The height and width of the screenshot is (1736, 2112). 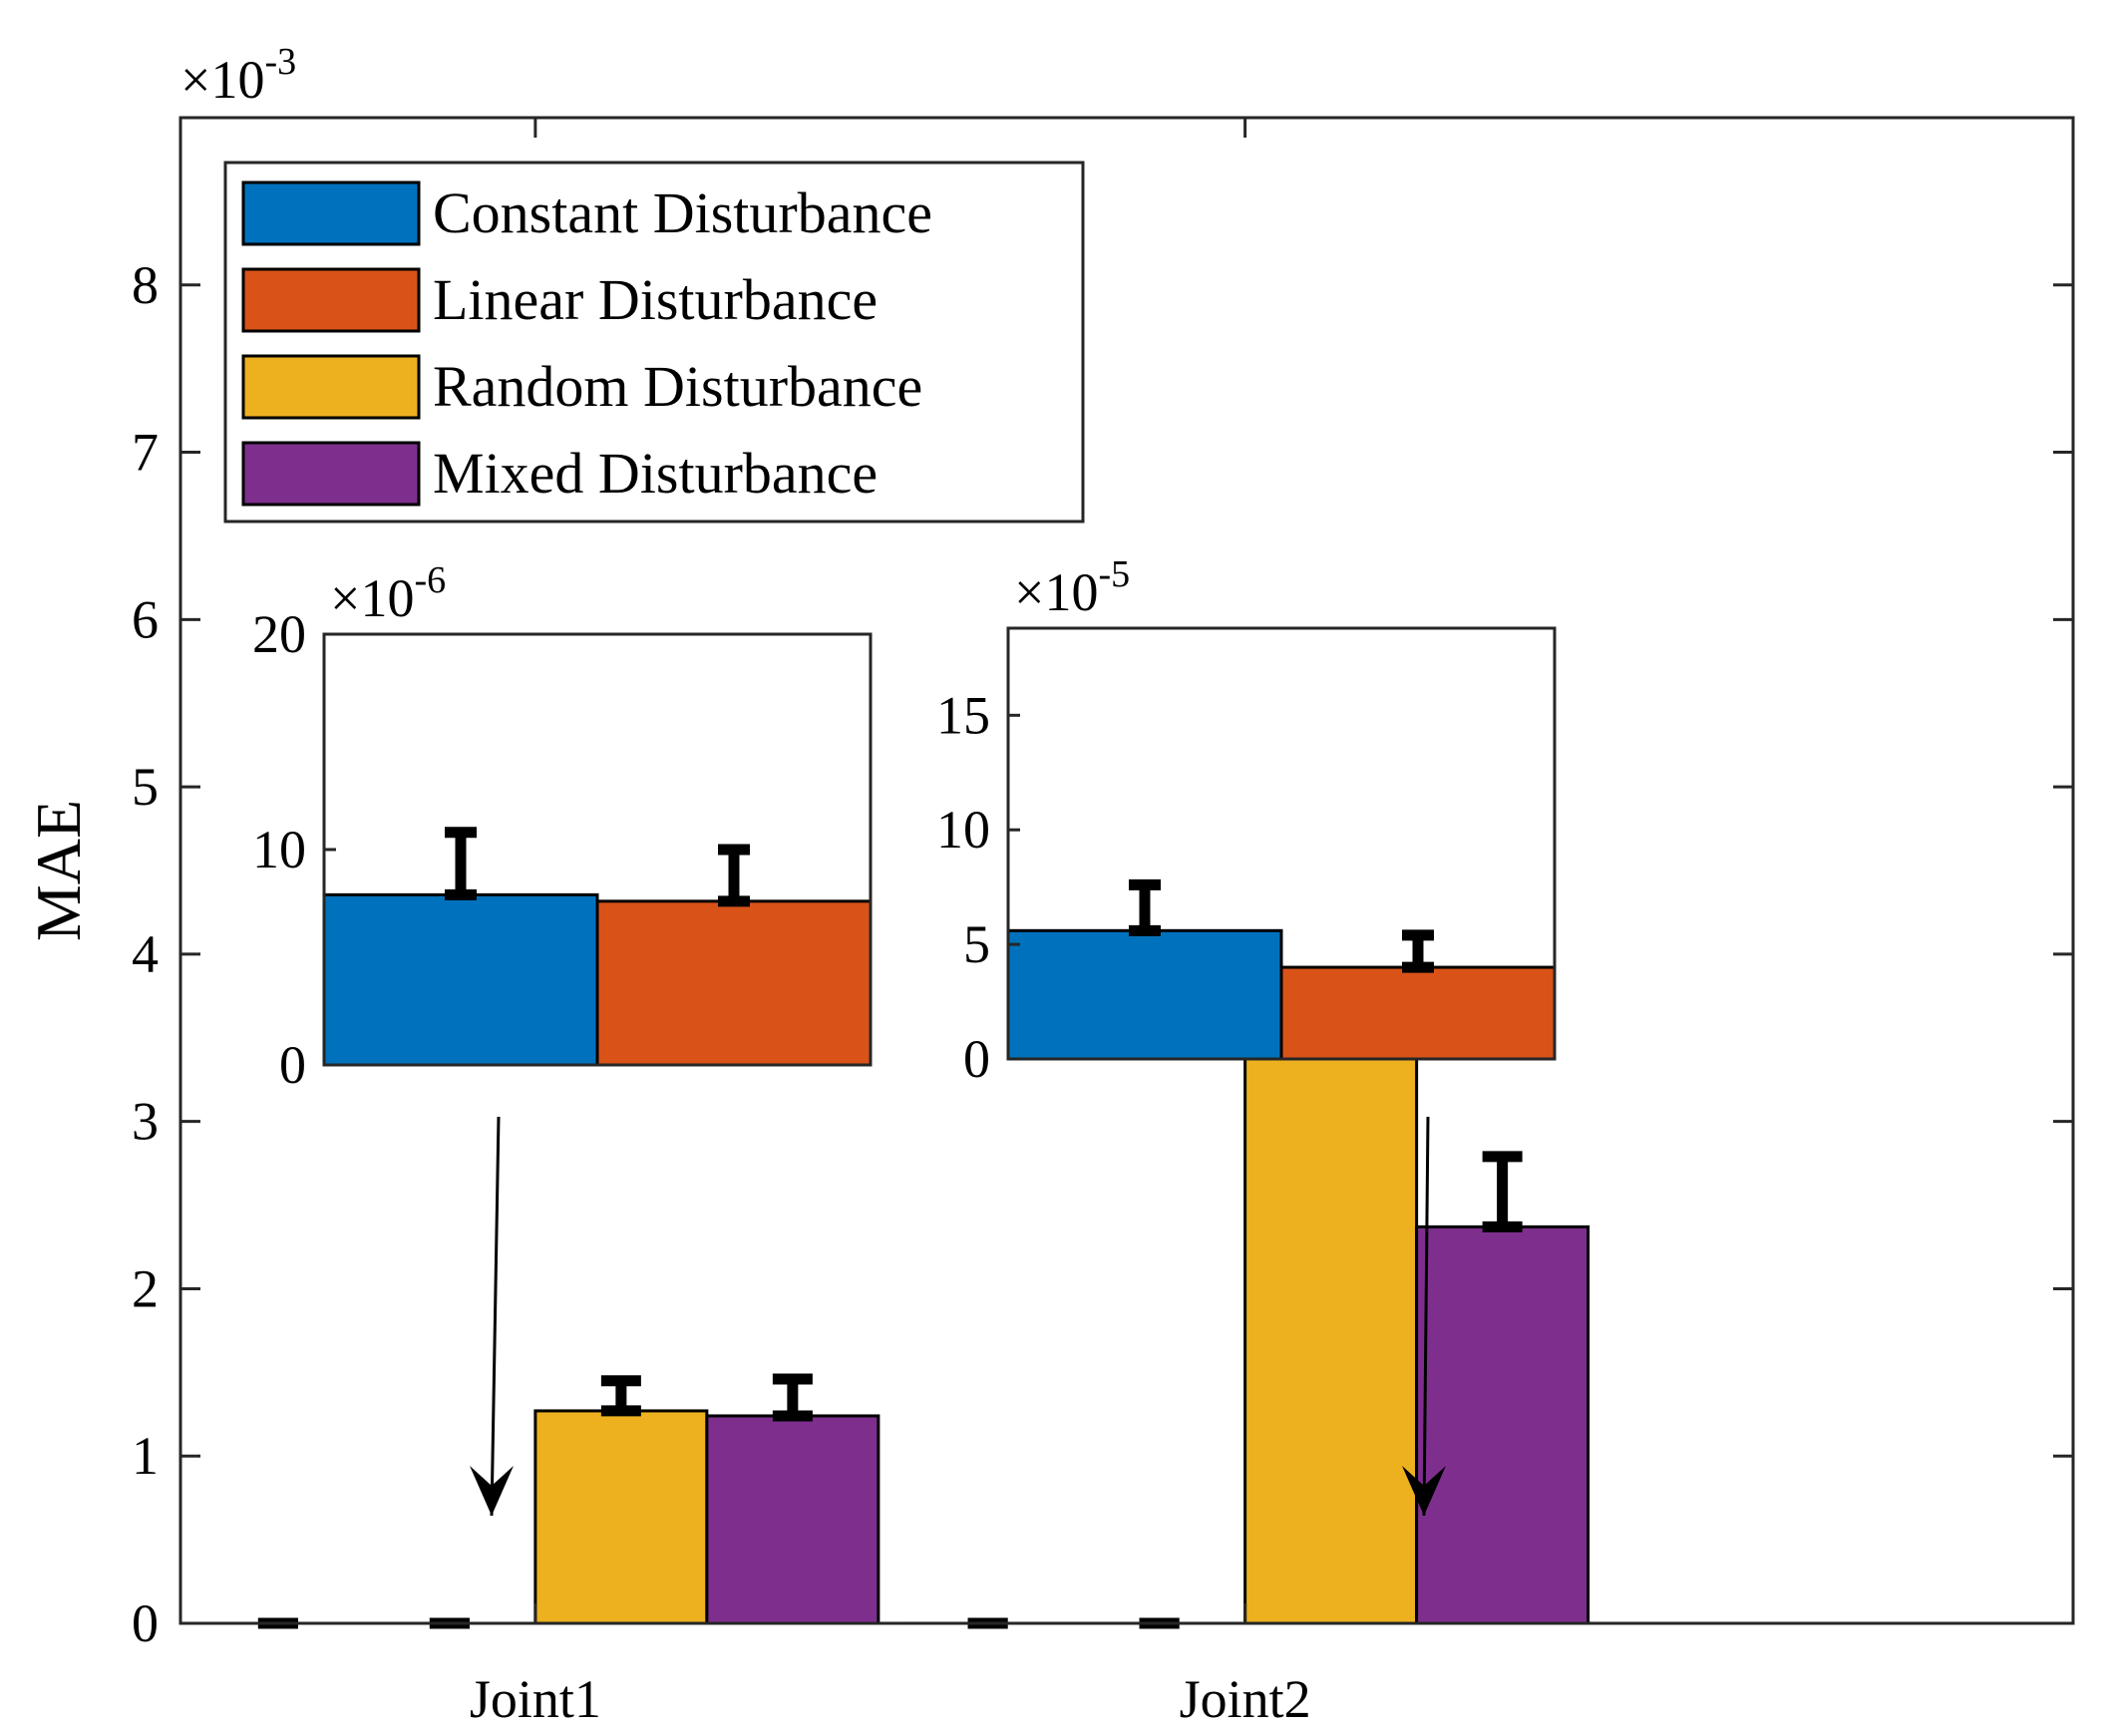 What do you see at coordinates (1114, 574) in the screenshot?
I see `inset-exponent-power: -5` at bounding box center [1114, 574].